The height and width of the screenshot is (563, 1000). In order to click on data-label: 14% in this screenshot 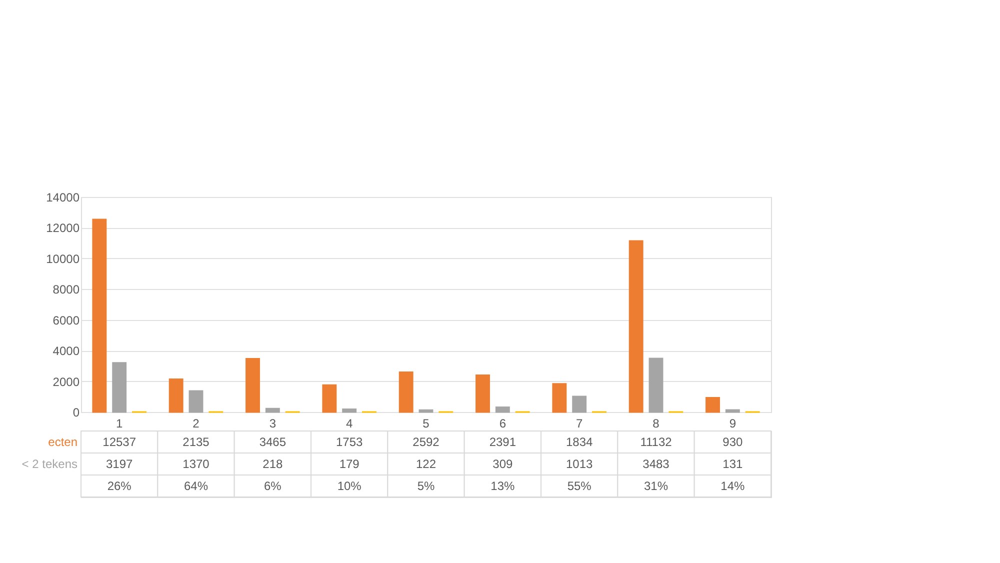, I will do `click(732, 486)`.